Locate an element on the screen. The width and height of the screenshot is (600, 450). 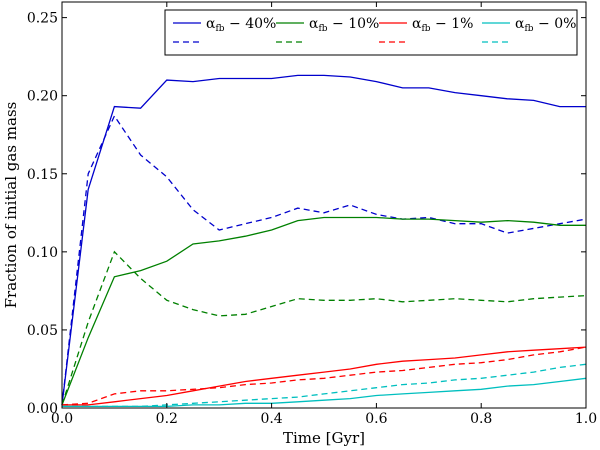
y-tick-label: 0.00 is located at coordinates (42, 409).